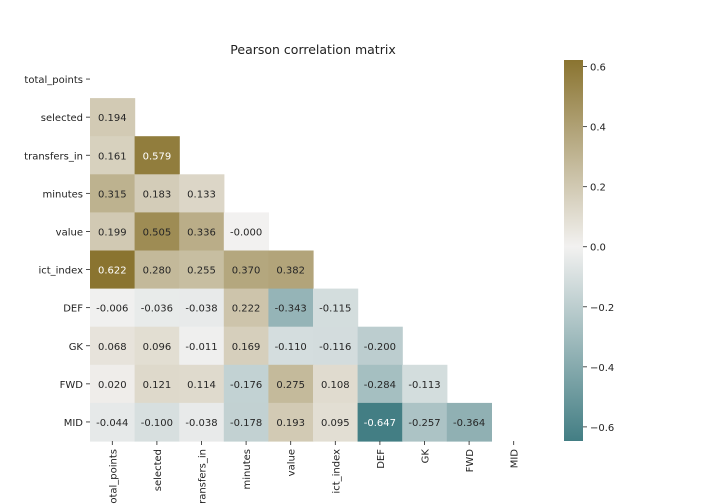  I want to click on x-tick-label: transfers_in, so click(203, 476).